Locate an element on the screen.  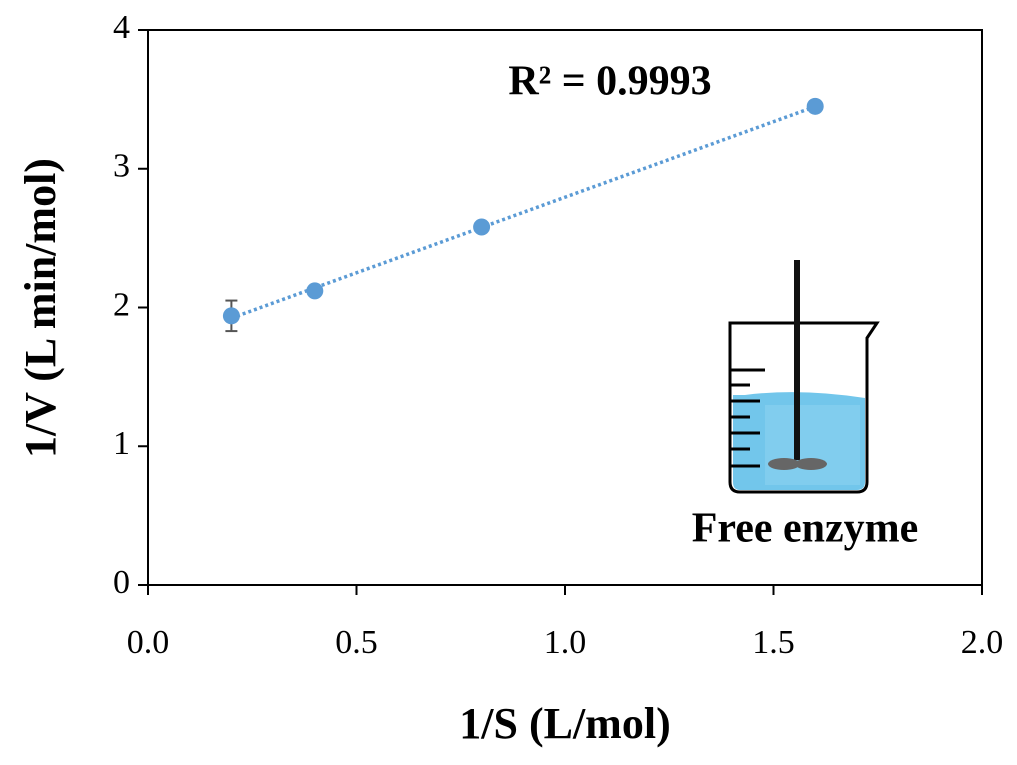
beaker-icon is located at coordinates (804, 377).